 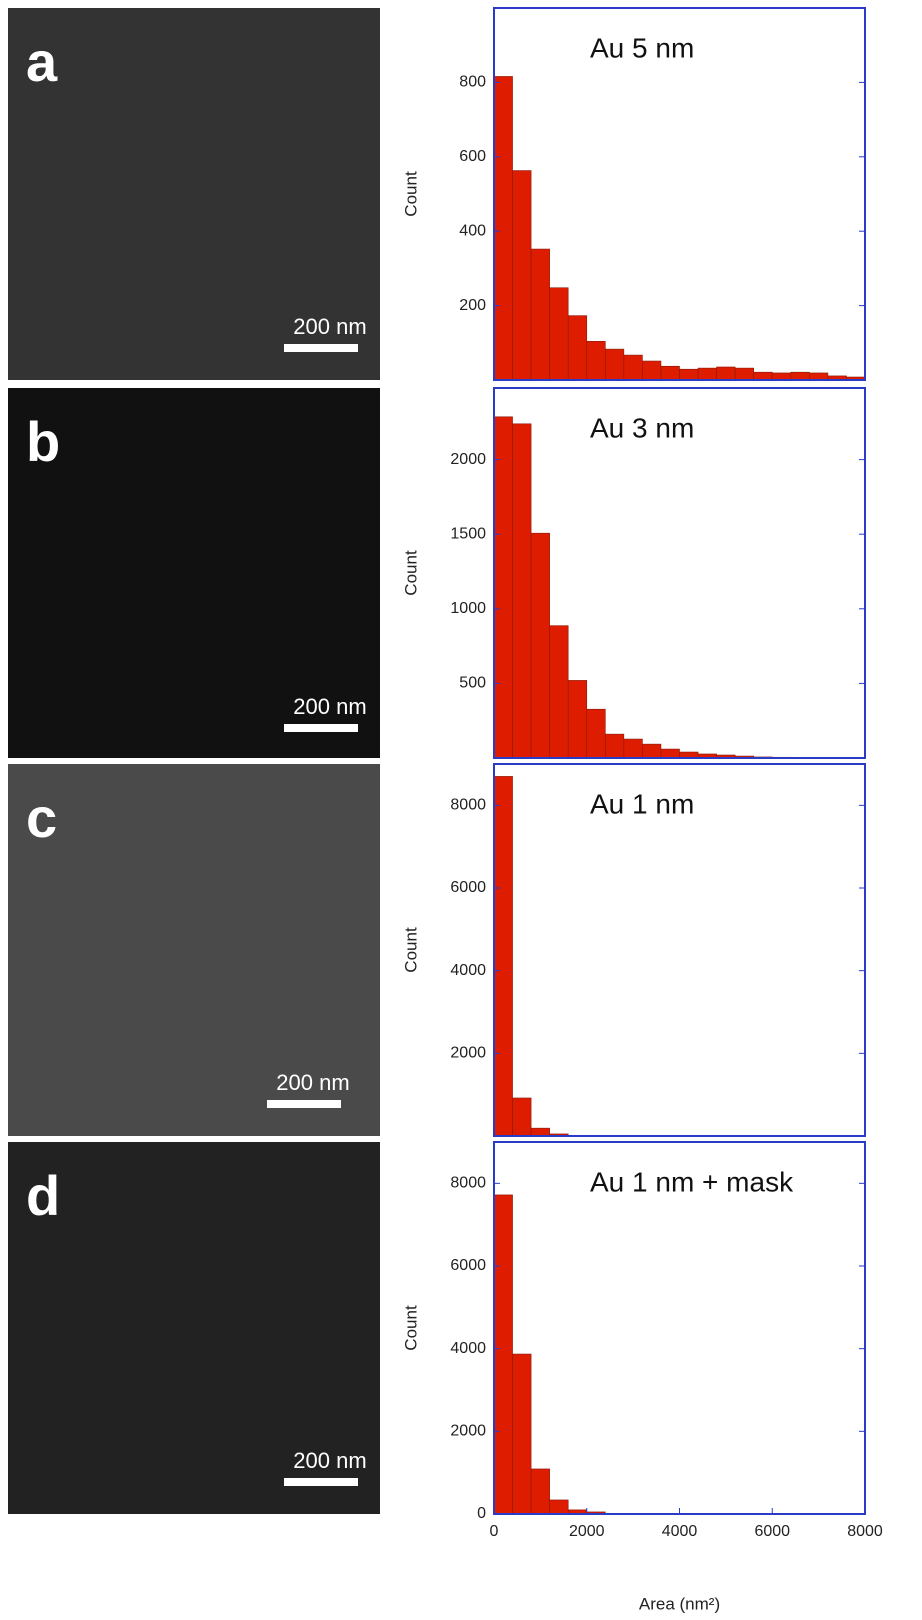 What do you see at coordinates (692, 1181) in the screenshot?
I see `chart-title: Au 1 nm + mask` at bounding box center [692, 1181].